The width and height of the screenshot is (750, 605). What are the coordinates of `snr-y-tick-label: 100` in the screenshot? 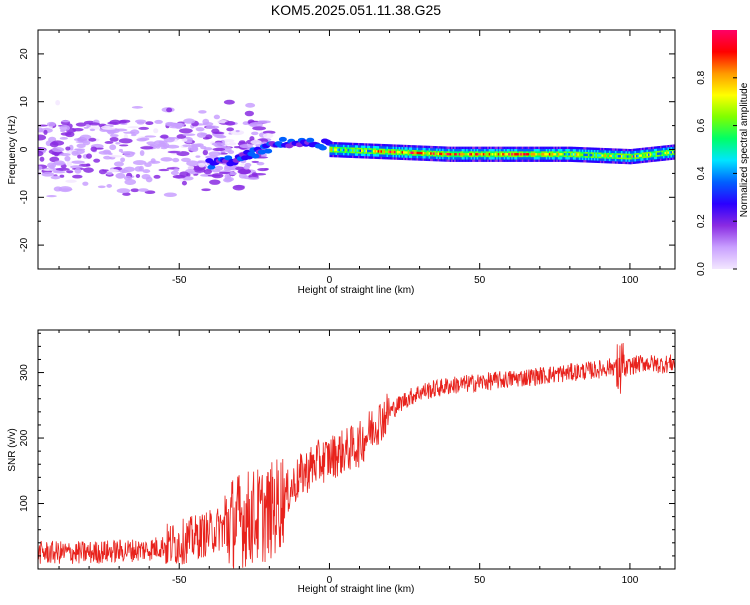 It's located at (24, 503).